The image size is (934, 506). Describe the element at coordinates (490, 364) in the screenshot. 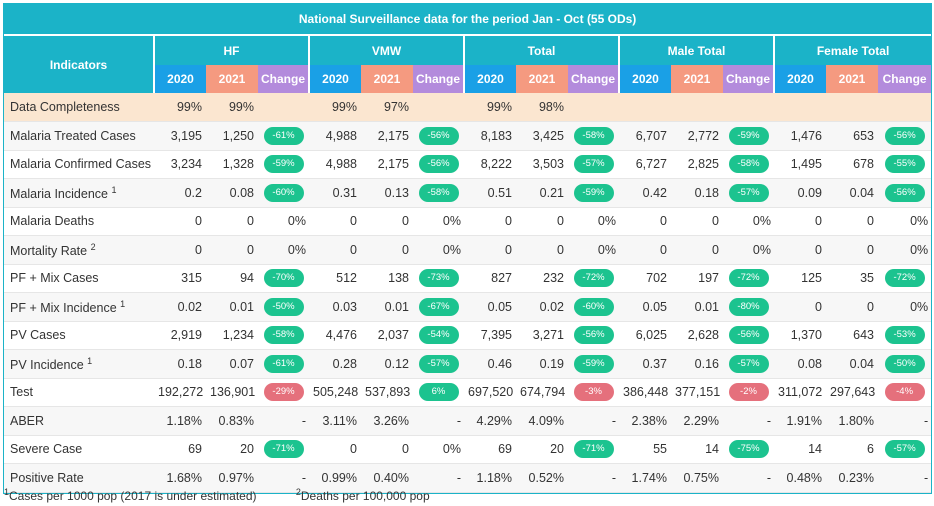

I see `value-2020: 0.46` at that location.